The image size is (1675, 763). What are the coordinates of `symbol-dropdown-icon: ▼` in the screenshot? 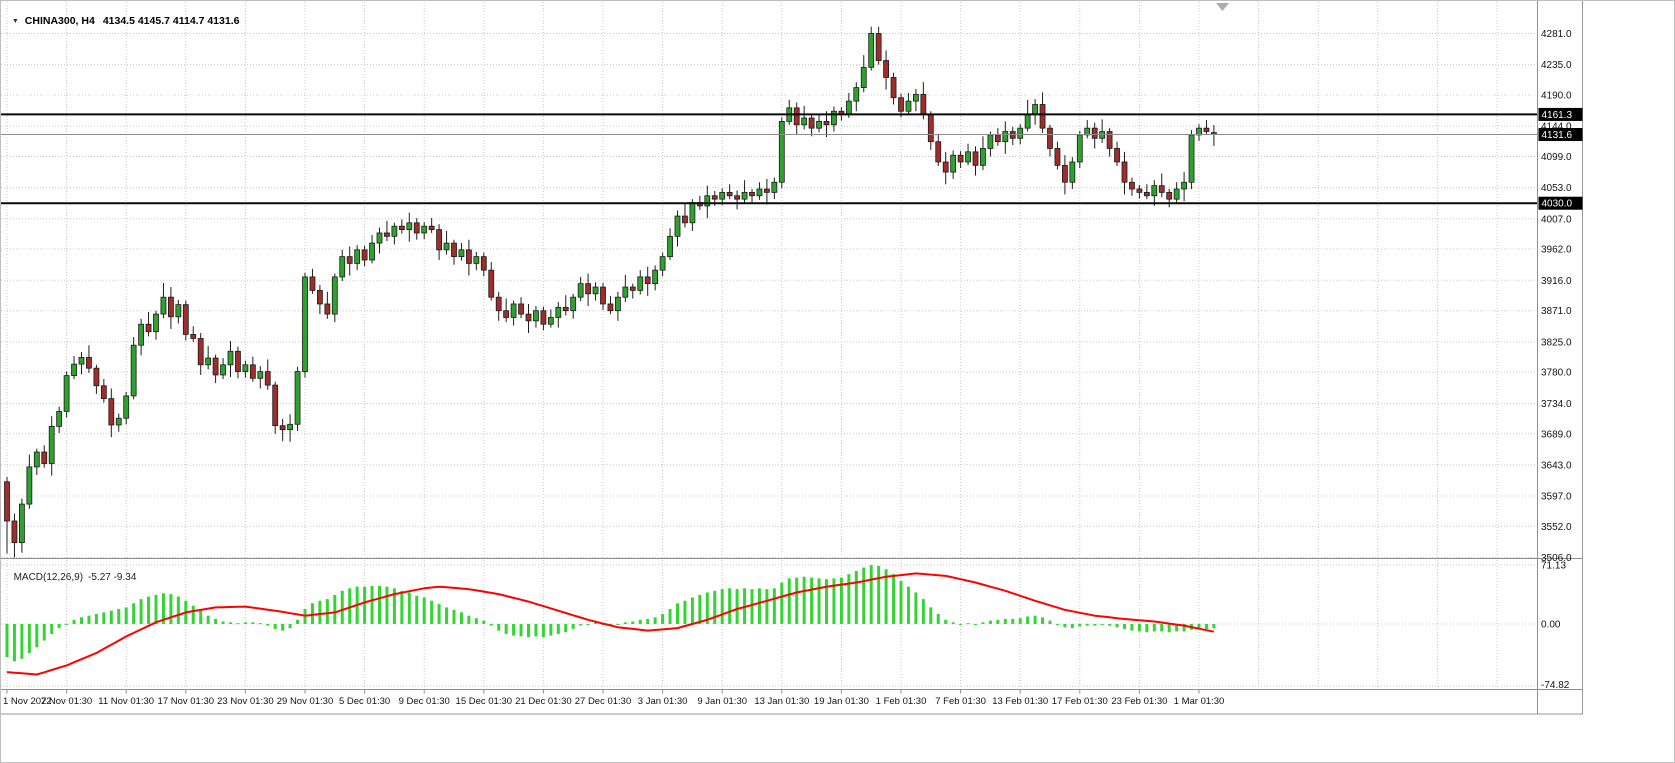 It's located at (15, 21).